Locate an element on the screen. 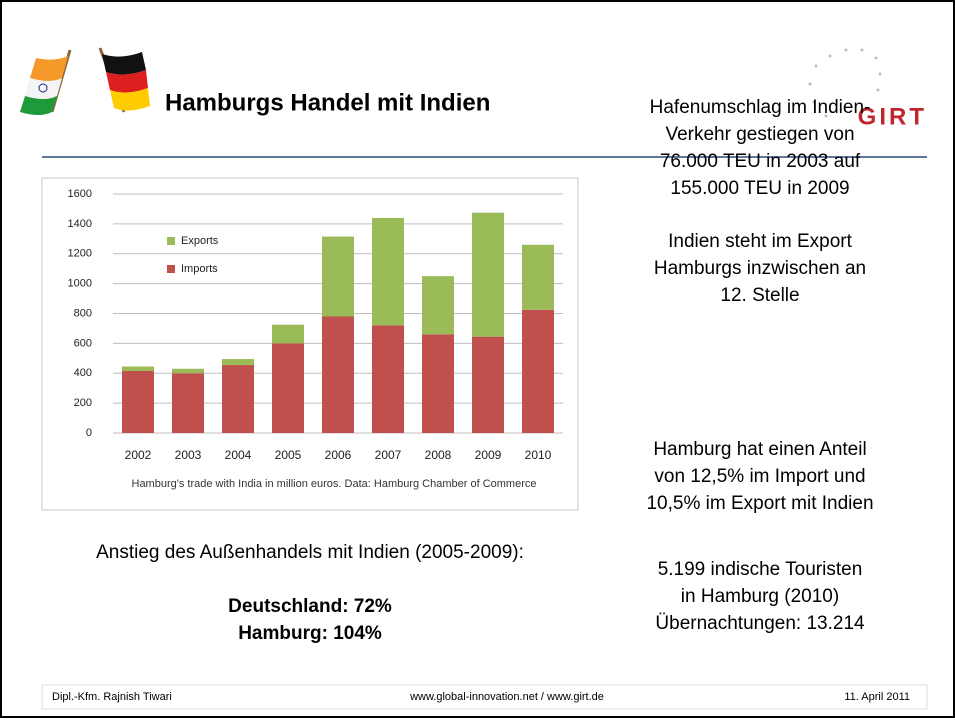 The height and width of the screenshot is (723, 955). footer-website: www.global-innovation.net / www.girt.de is located at coordinates (506, 697).